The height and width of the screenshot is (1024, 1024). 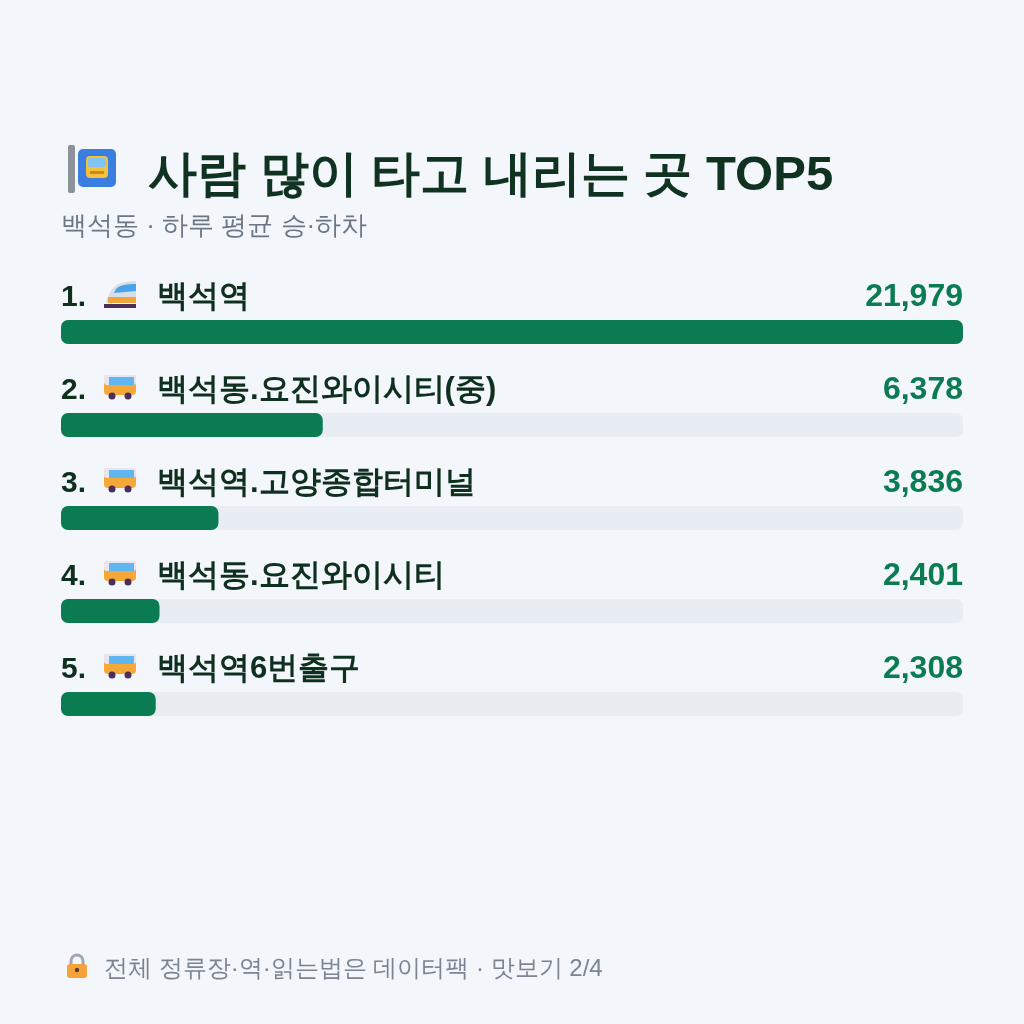 What do you see at coordinates (74, 667) in the screenshot?
I see `rank-label: 5.` at bounding box center [74, 667].